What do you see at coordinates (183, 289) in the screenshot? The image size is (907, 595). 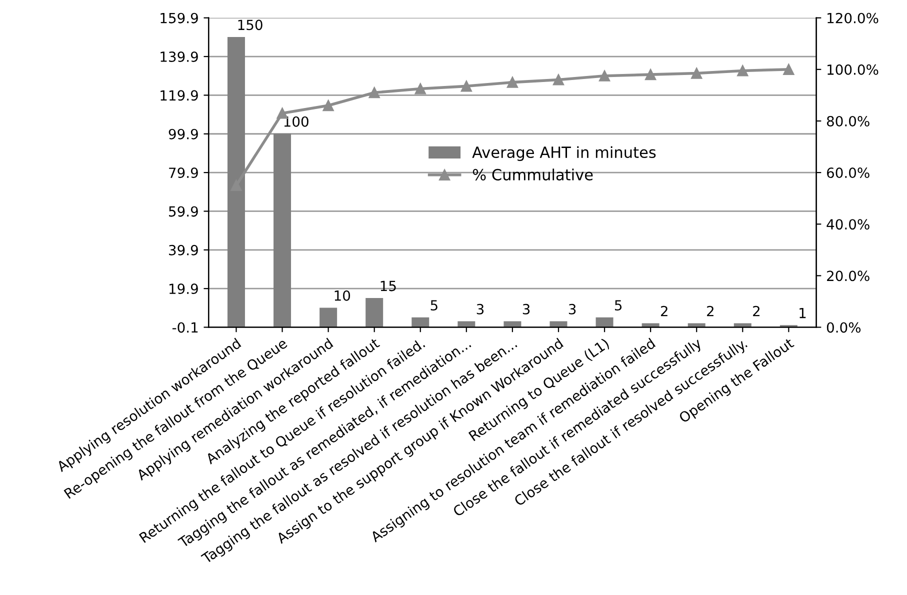 I see `y-tick-label: 19.9` at bounding box center [183, 289].